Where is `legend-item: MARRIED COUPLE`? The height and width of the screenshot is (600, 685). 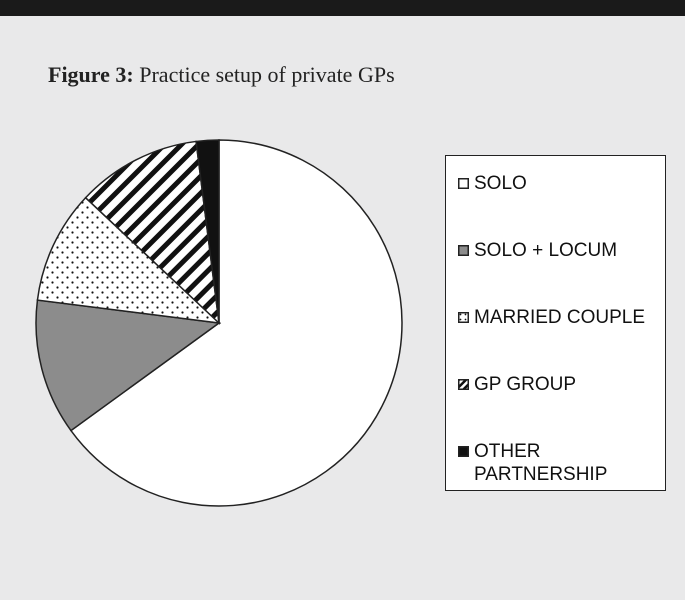 legend-item: MARRIED COUPLE is located at coordinates (561, 339).